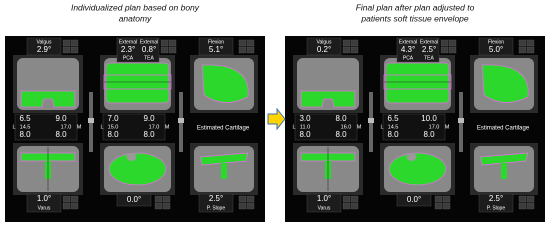  Describe the element at coordinates (135, 7) in the screenshot. I see `caption: Individualized plan based on bony` at that location.